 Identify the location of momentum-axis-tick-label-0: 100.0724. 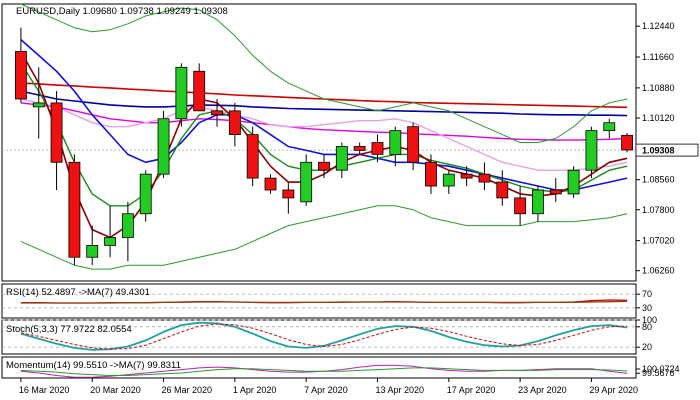
(661, 369).